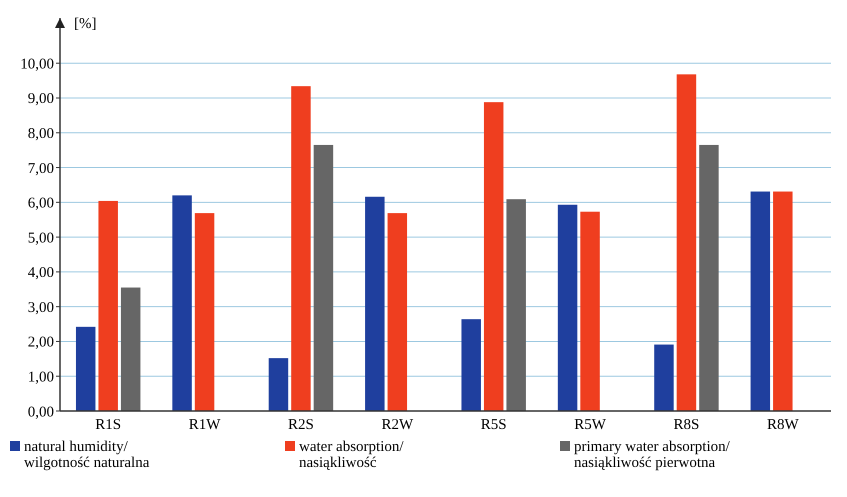  What do you see at coordinates (41, 273) in the screenshot?
I see `y-tick-label: 4,00` at bounding box center [41, 273].